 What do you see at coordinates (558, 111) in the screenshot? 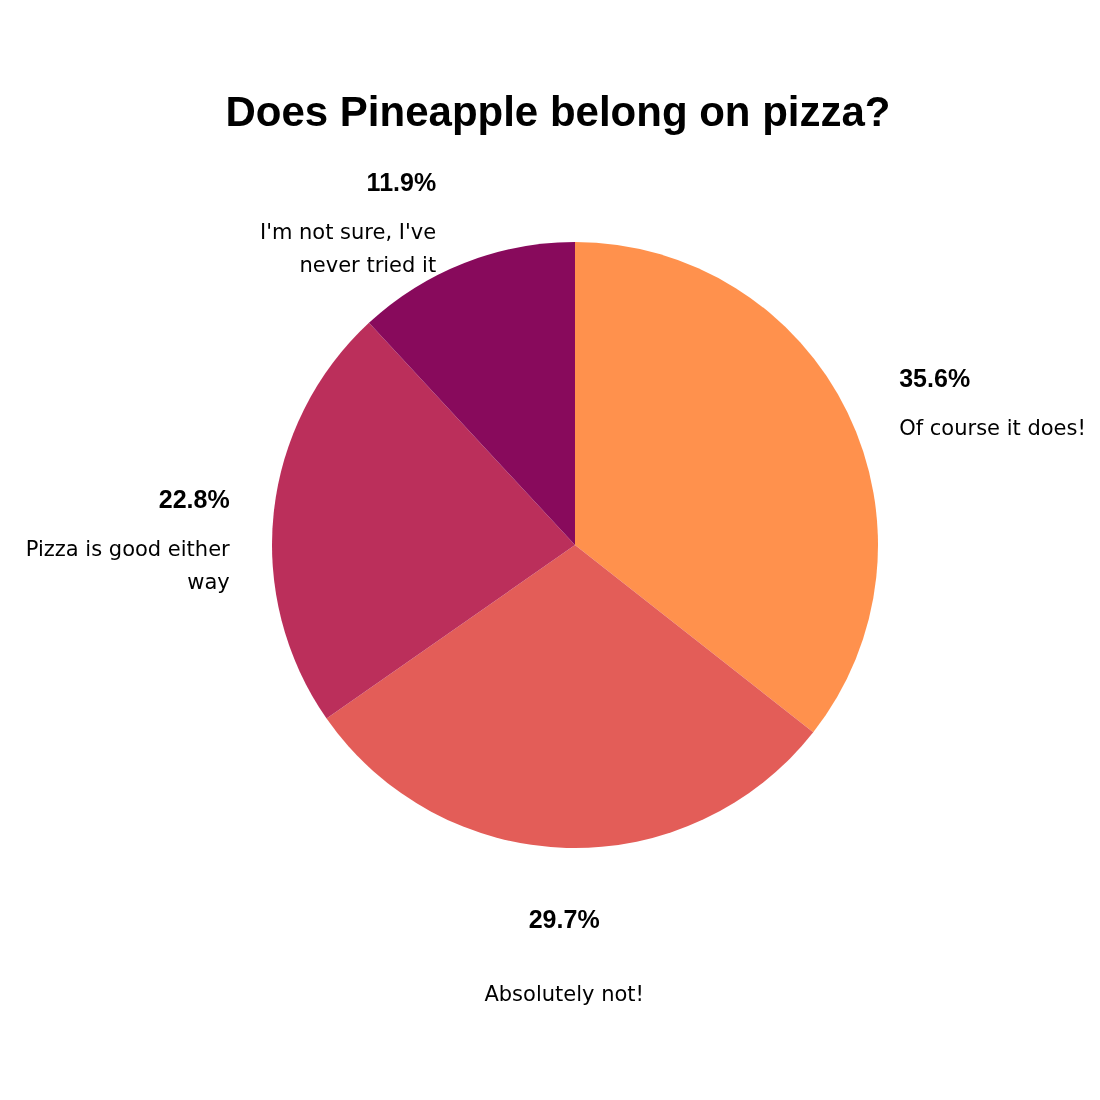
I see `chart-title: Does Pineapple belong on pizza?` at bounding box center [558, 111].